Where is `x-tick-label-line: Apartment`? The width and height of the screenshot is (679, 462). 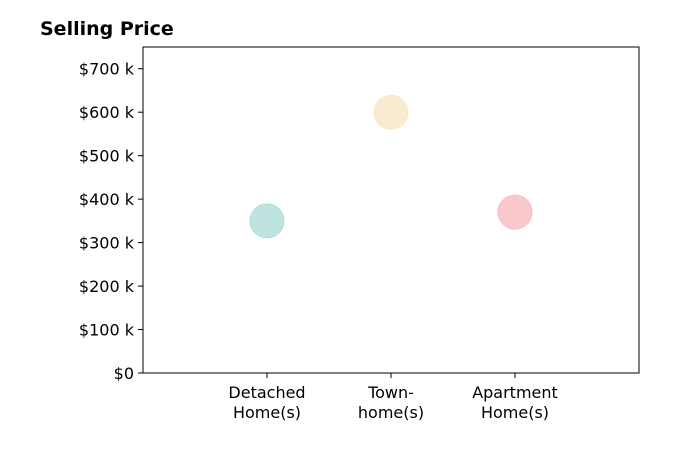 x-tick-label-line: Apartment is located at coordinates (515, 392).